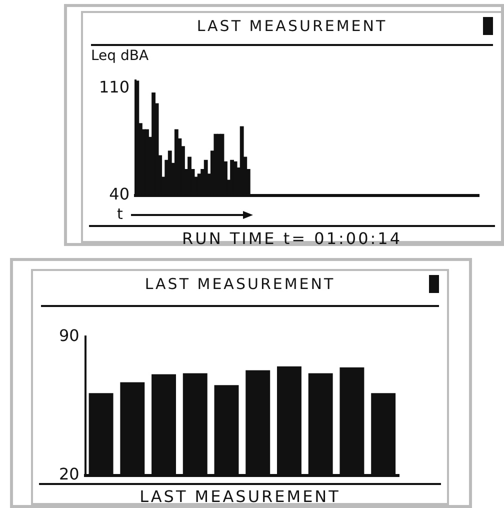 Image resolution: width=504 pixels, height=508 pixels. What do you see at coordinates (120, 214) in the screenshot?
I see `x-axis-title: t` at bounding box center [120, 214].